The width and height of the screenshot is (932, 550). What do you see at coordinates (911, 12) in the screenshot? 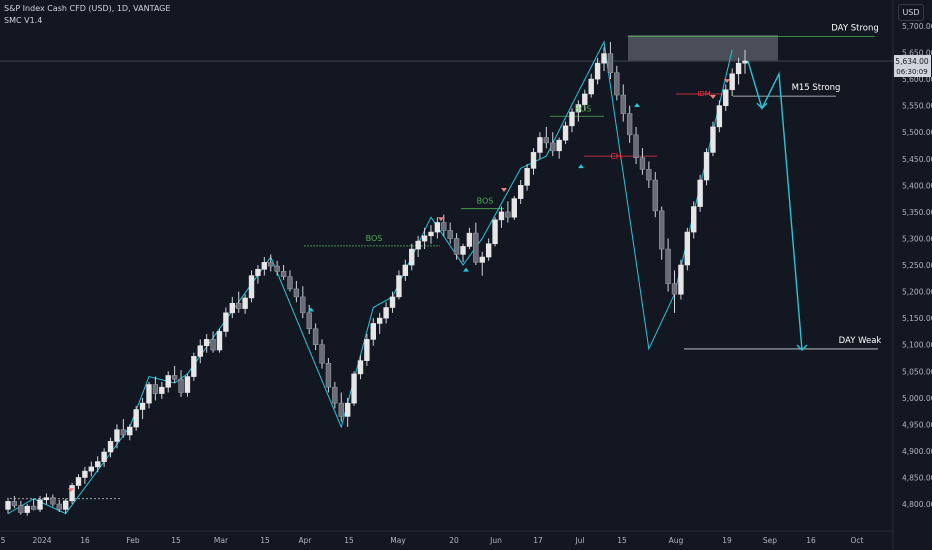
I see `currency-button: USD` at bounding box center [911, 12].